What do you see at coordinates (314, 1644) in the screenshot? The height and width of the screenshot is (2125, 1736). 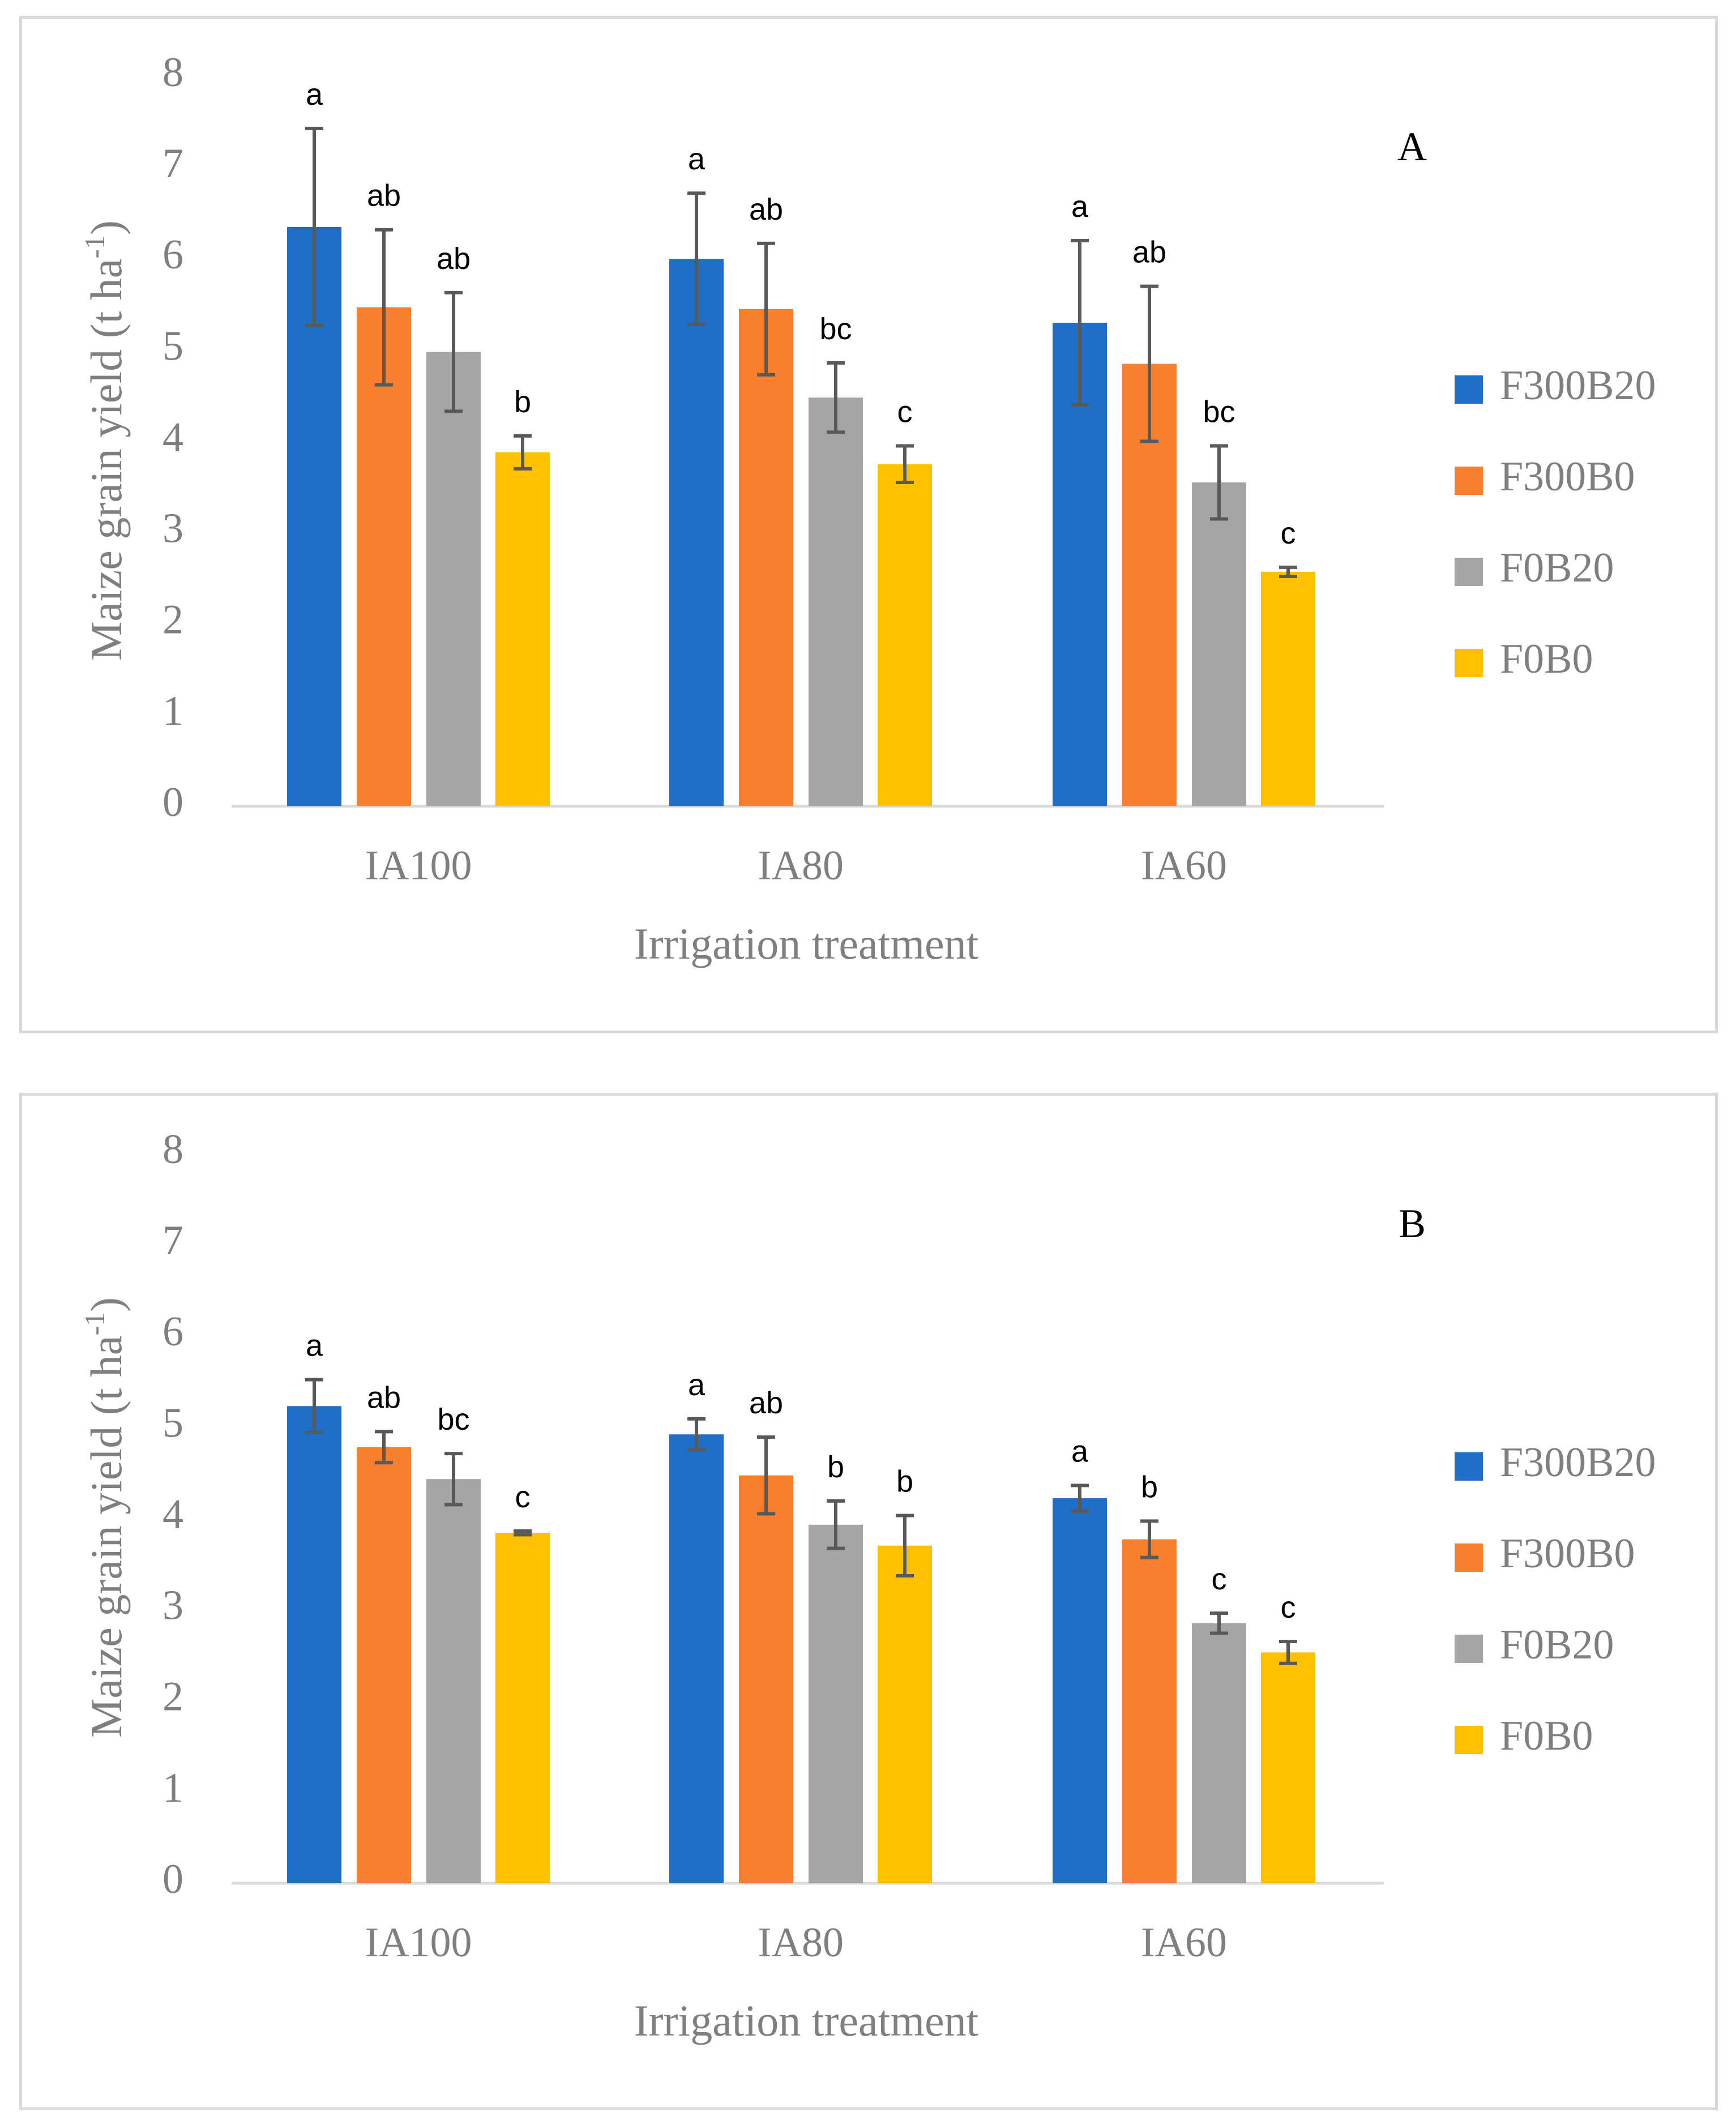 I see `bar-f300b20-ia100` at bounding box center [314, 1644].